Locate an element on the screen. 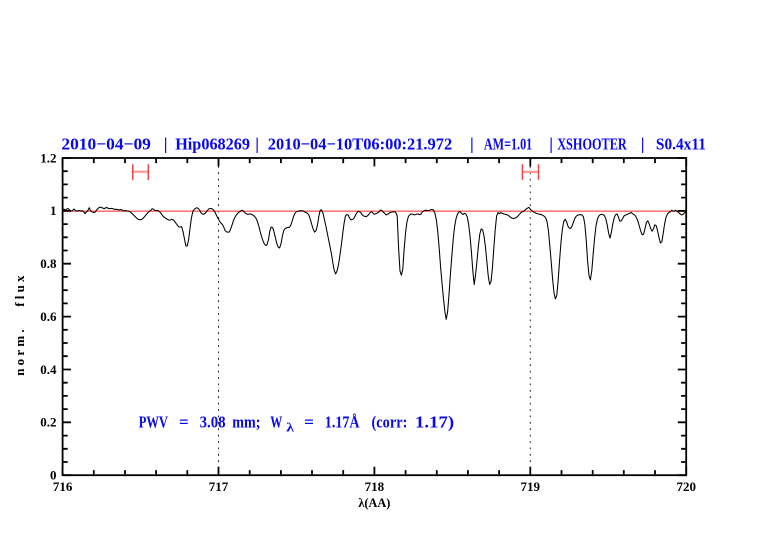 This screenshot has width=782, height=542. svg-text: 1.17Å is located at coordinates (342, 422).